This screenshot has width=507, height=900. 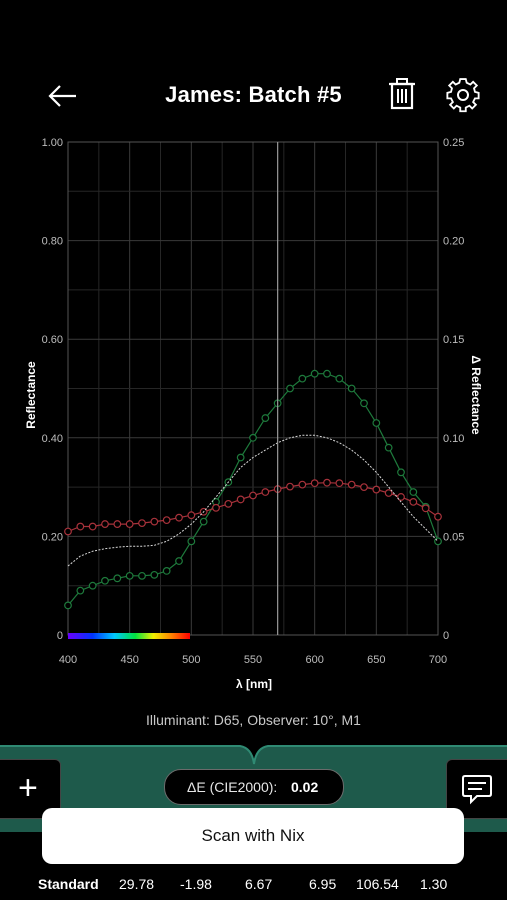 I want to click on y2-tick-label: 0.15, so click(x=453, y=340).